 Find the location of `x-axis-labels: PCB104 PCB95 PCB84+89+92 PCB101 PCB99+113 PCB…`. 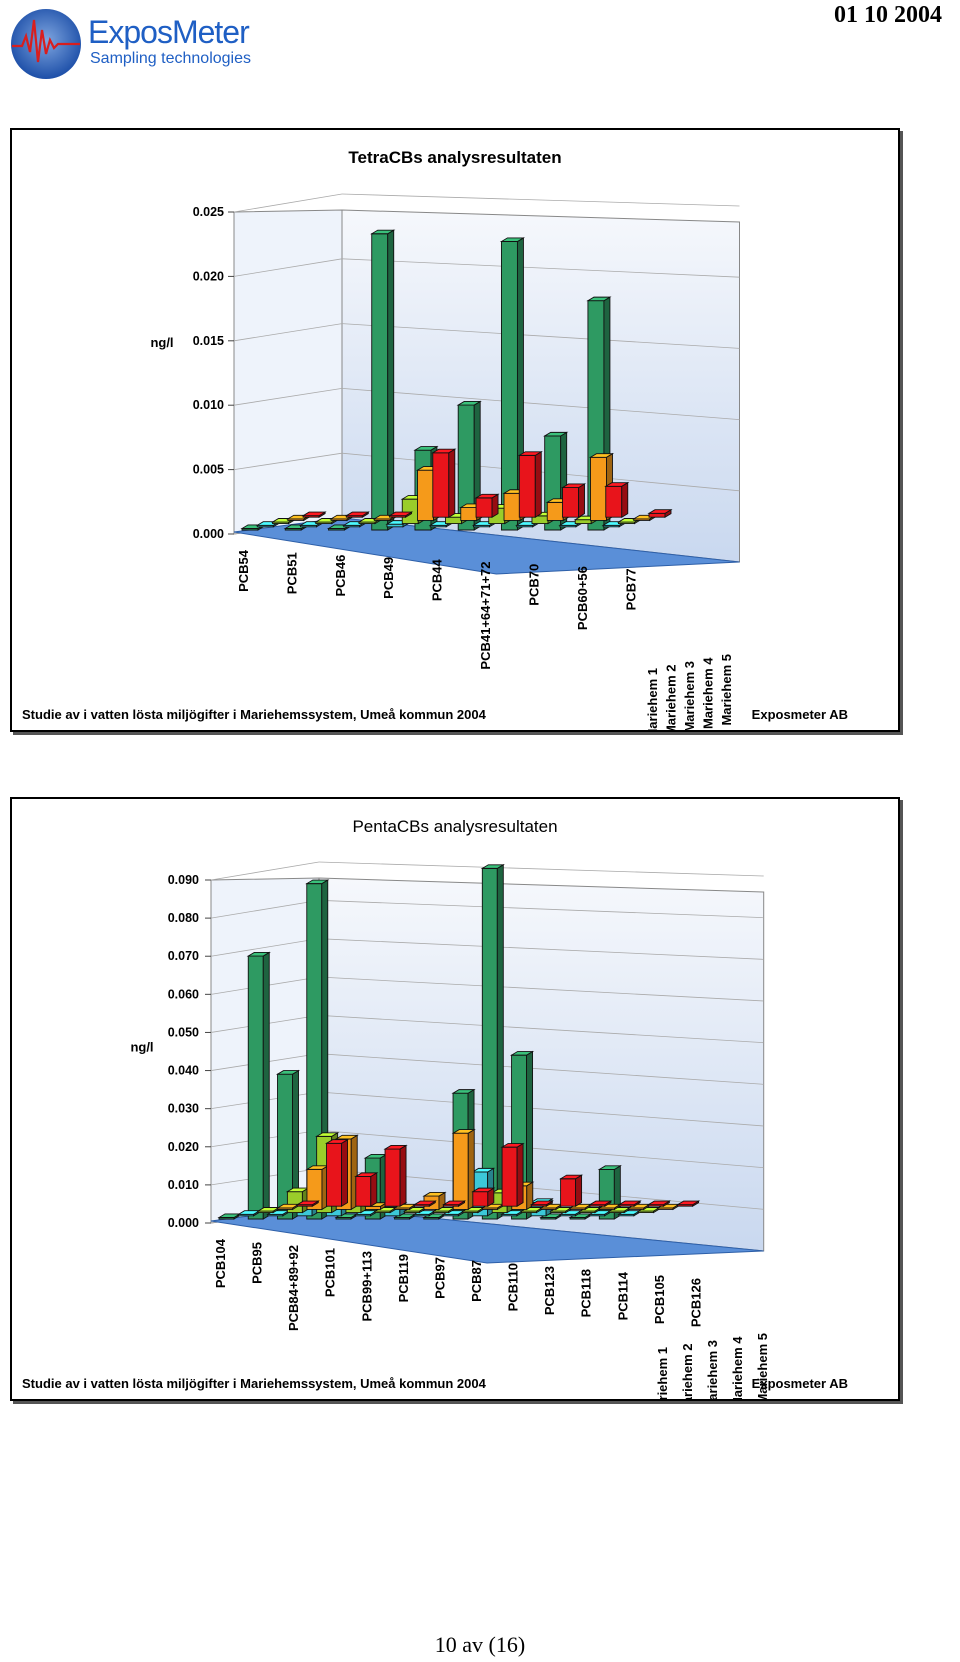

x-axis-labels: PCB104 PCB95 PCB84+89+92 PCB101 PCB99+113 PCB… is located at coordinates (458, 1284).